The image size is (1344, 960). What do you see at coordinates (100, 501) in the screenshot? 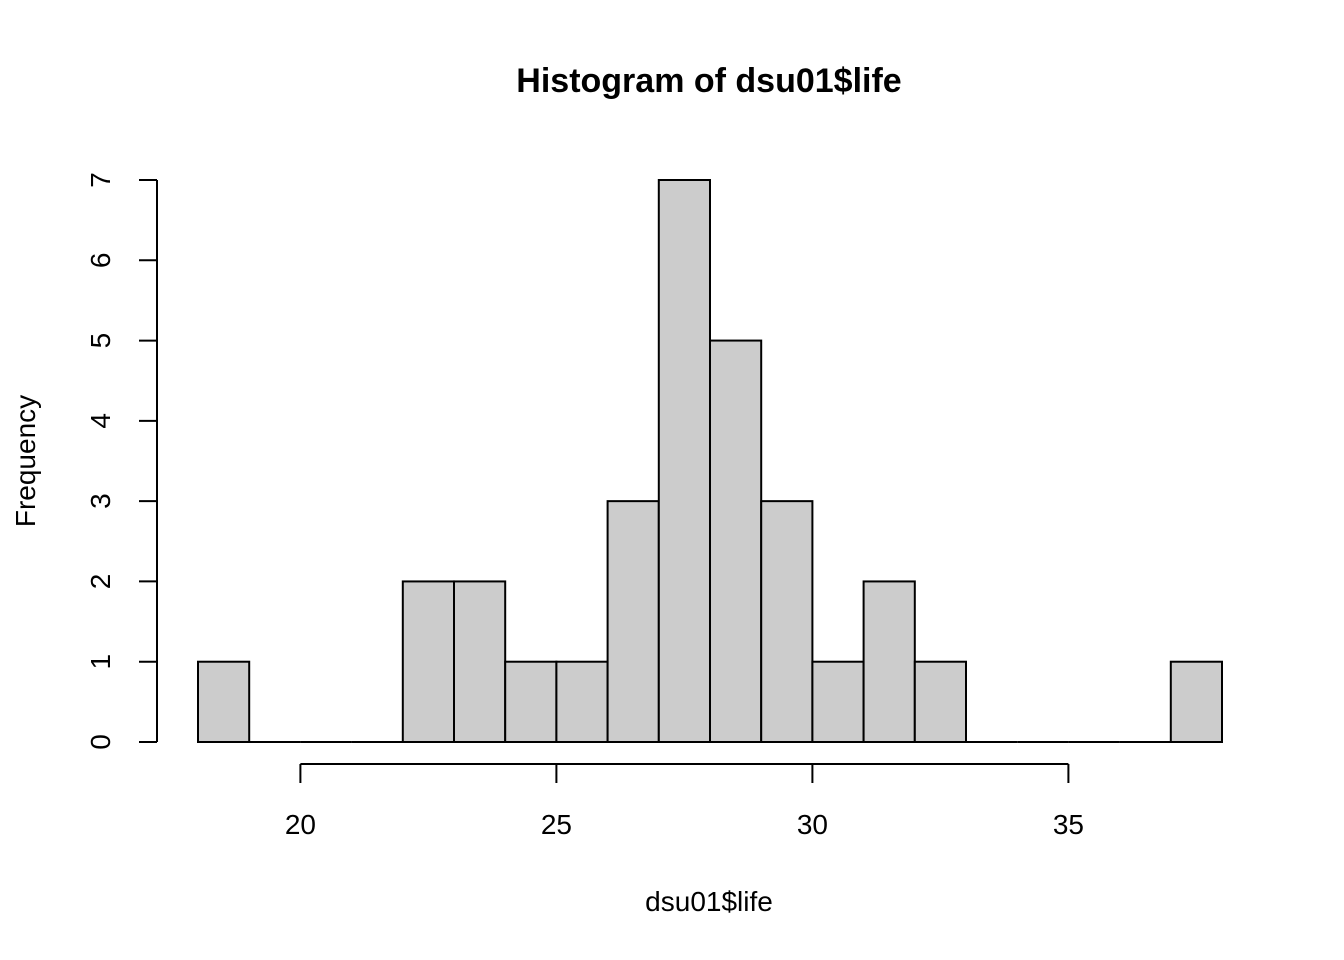
I see `y-tick-label: 3` at bounding box center [100, 501].